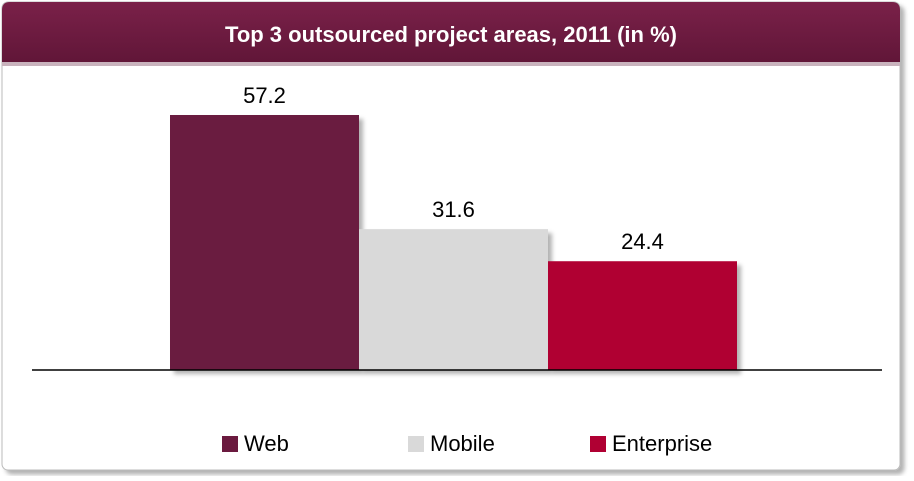 The image size is (914, 481). Describe the element at coordinates (264, 95) in the screenshot. I see `data-label: 57.2` at that location.